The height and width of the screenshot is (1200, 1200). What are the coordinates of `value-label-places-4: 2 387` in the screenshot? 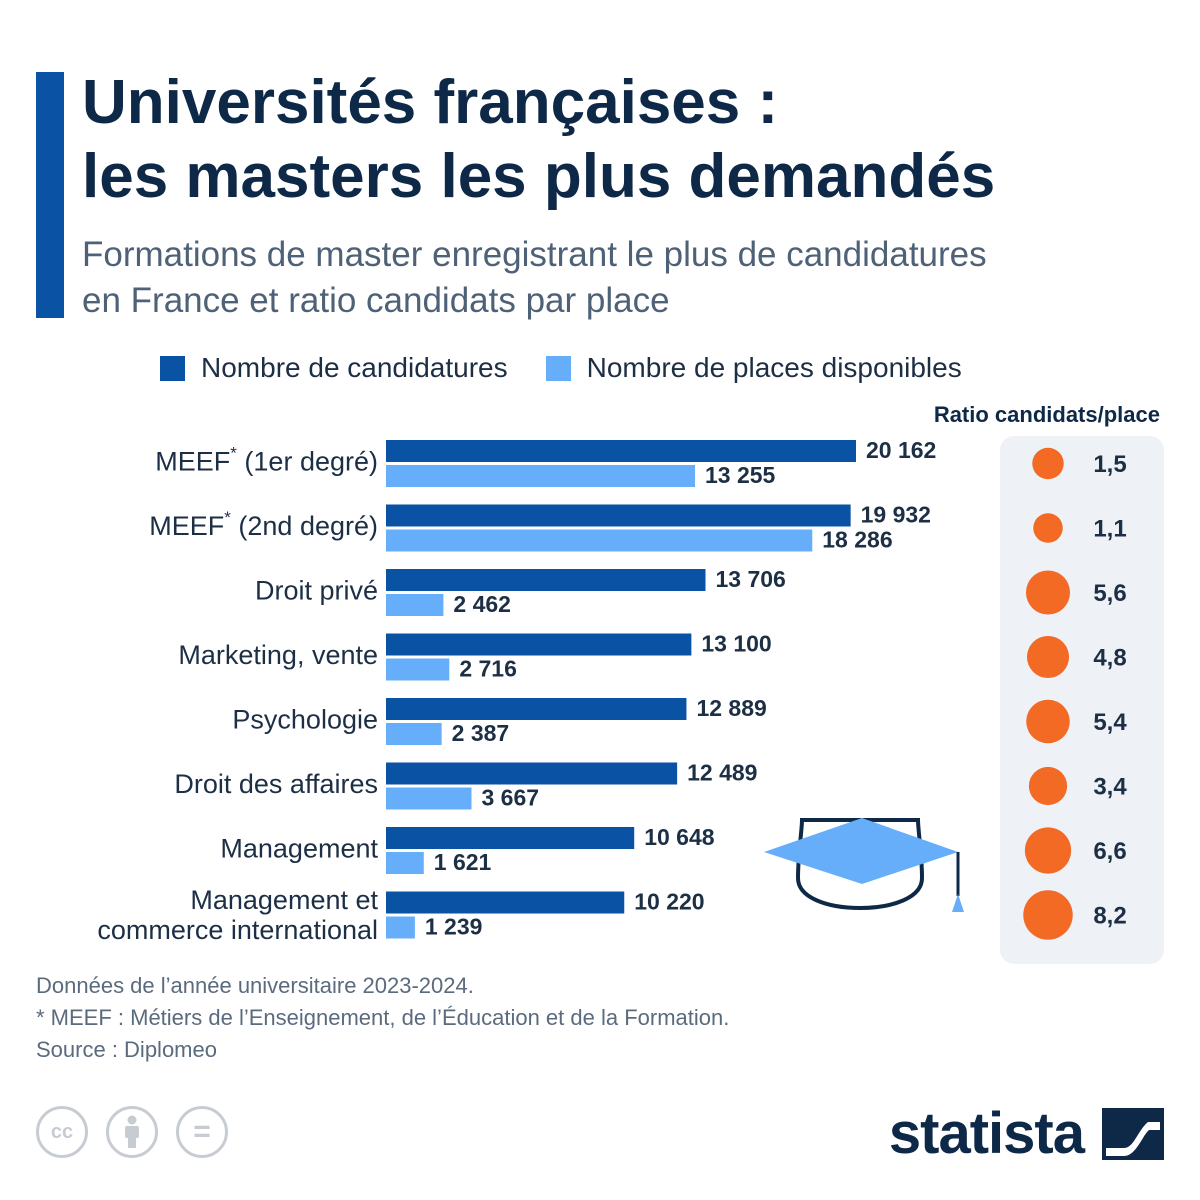 It's located at (481, 733).